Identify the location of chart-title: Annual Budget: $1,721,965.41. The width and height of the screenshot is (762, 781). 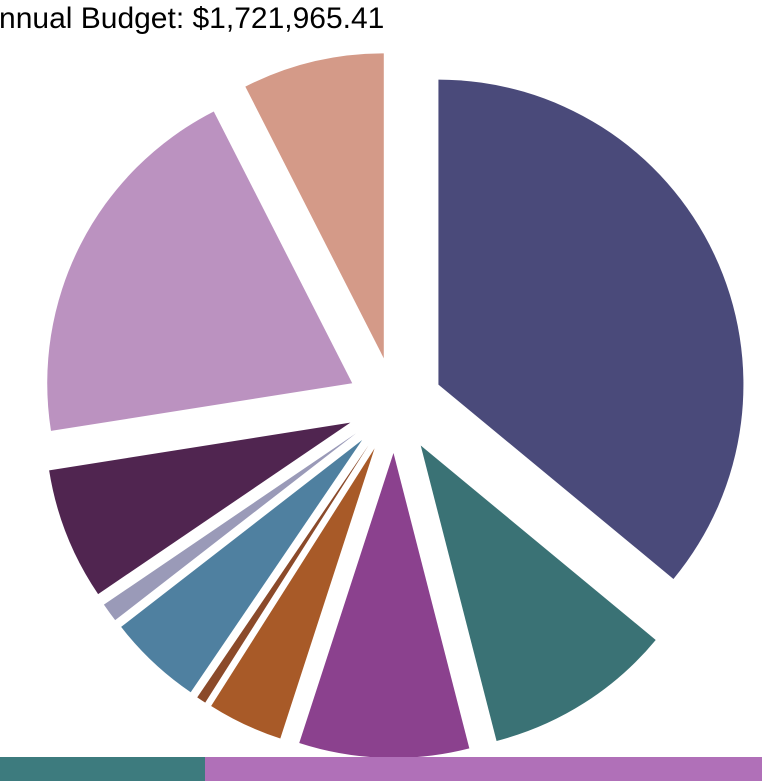
(192, 18).